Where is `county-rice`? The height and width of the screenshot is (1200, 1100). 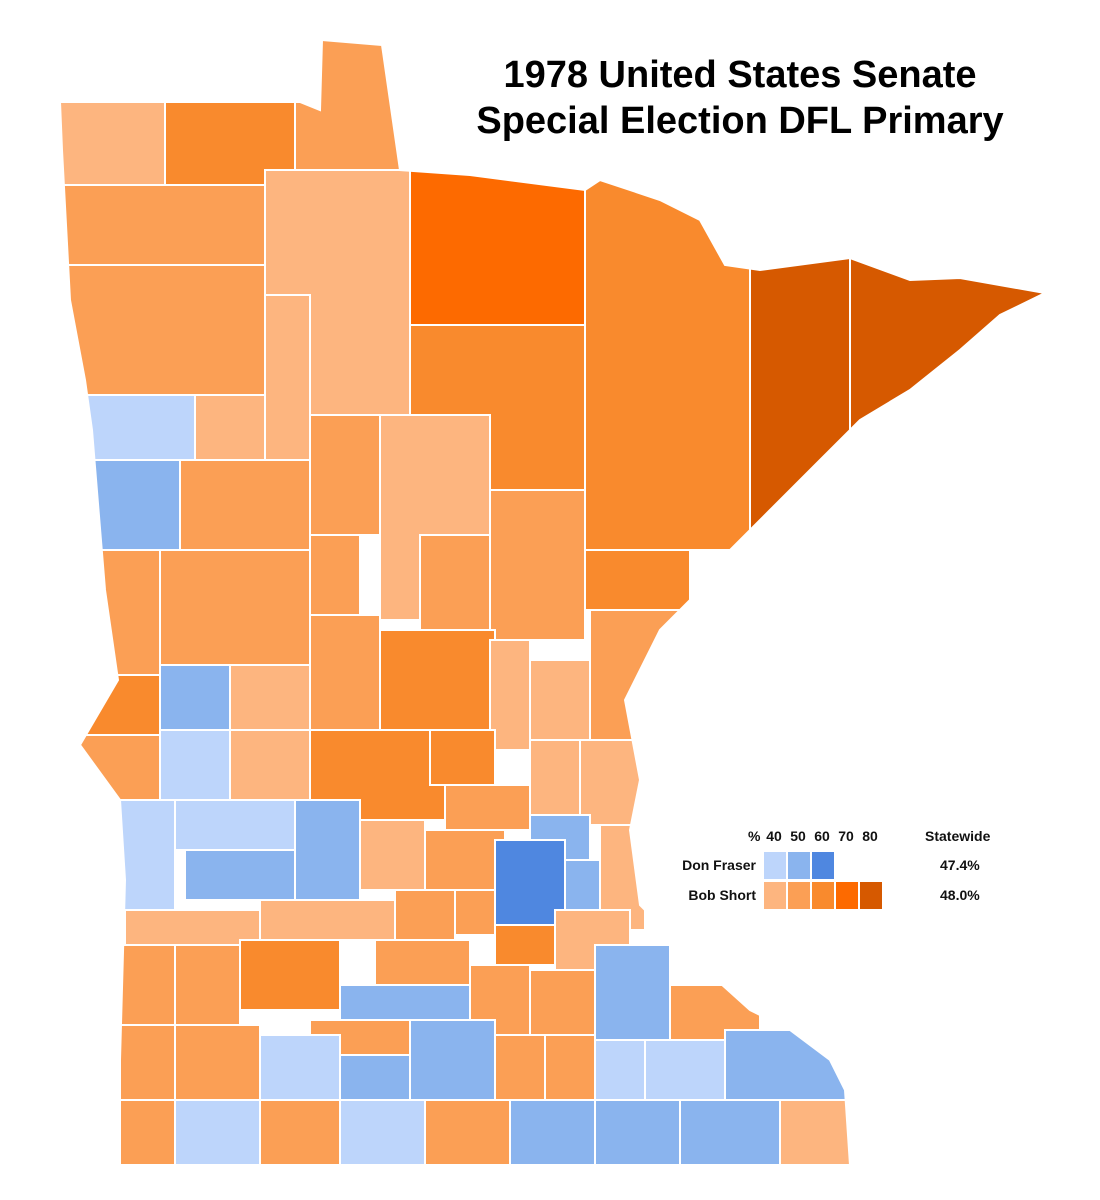
county-rice is located at coordinates (562, 1002).